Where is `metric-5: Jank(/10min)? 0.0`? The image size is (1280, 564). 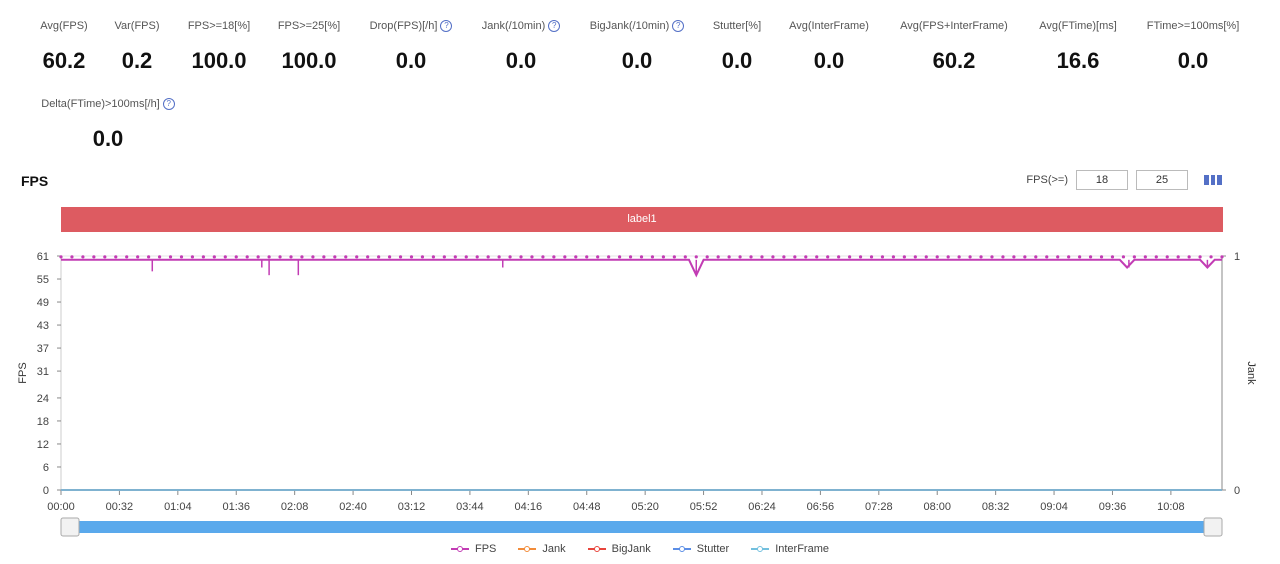
metric-5: Jank(/10min)? 0.0 is located at coordinates (521, 45).